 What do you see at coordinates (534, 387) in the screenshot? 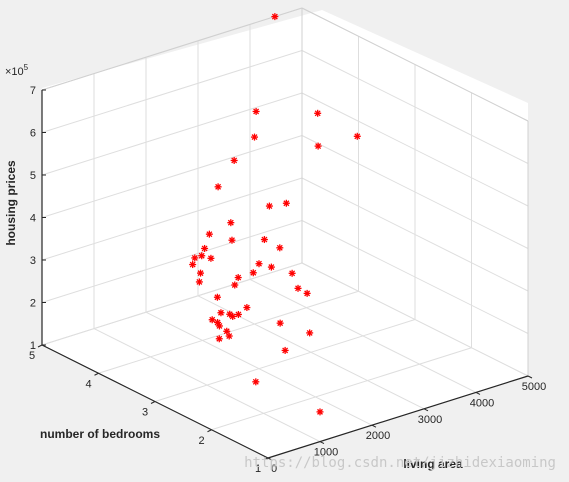
I see `x-tick-label: 5000` at bounding box center [534, 387].